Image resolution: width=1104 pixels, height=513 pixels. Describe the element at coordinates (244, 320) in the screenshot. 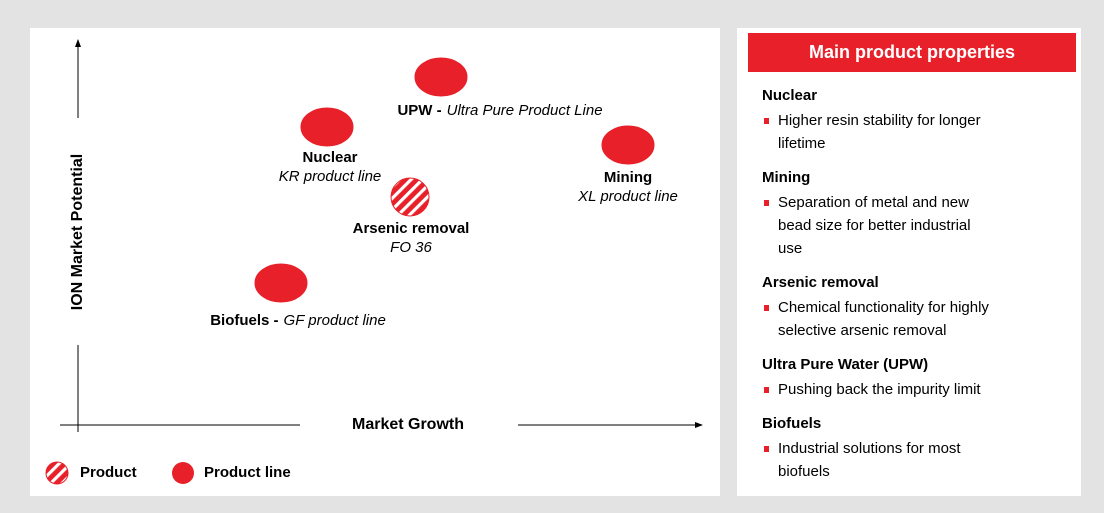

I see `node-title: Biofuels -` at that location.